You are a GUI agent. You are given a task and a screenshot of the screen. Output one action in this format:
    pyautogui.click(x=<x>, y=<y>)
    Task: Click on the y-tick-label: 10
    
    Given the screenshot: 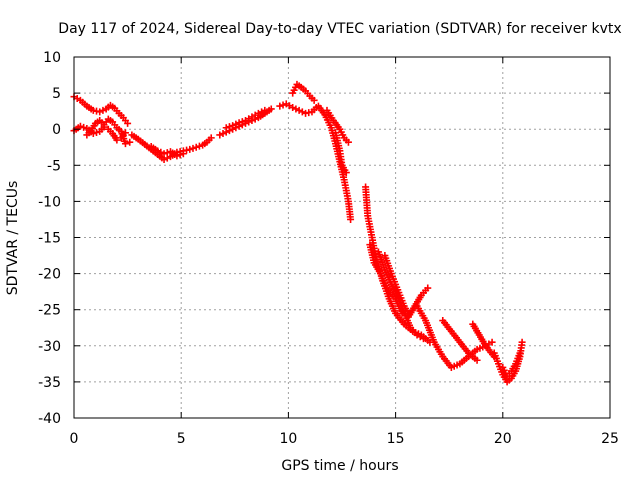 What is the action you would take?
    pyautogui.click(x=52, y=58)
    